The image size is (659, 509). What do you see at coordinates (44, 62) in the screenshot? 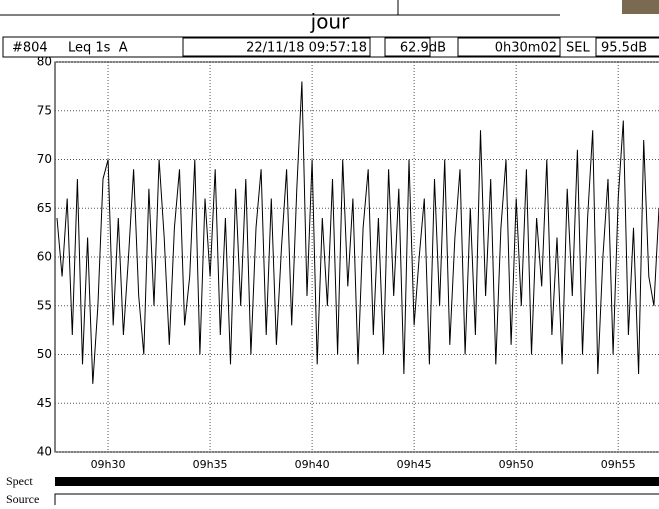
I see `y-tick-label: 80` at bounding box center [44, 62].